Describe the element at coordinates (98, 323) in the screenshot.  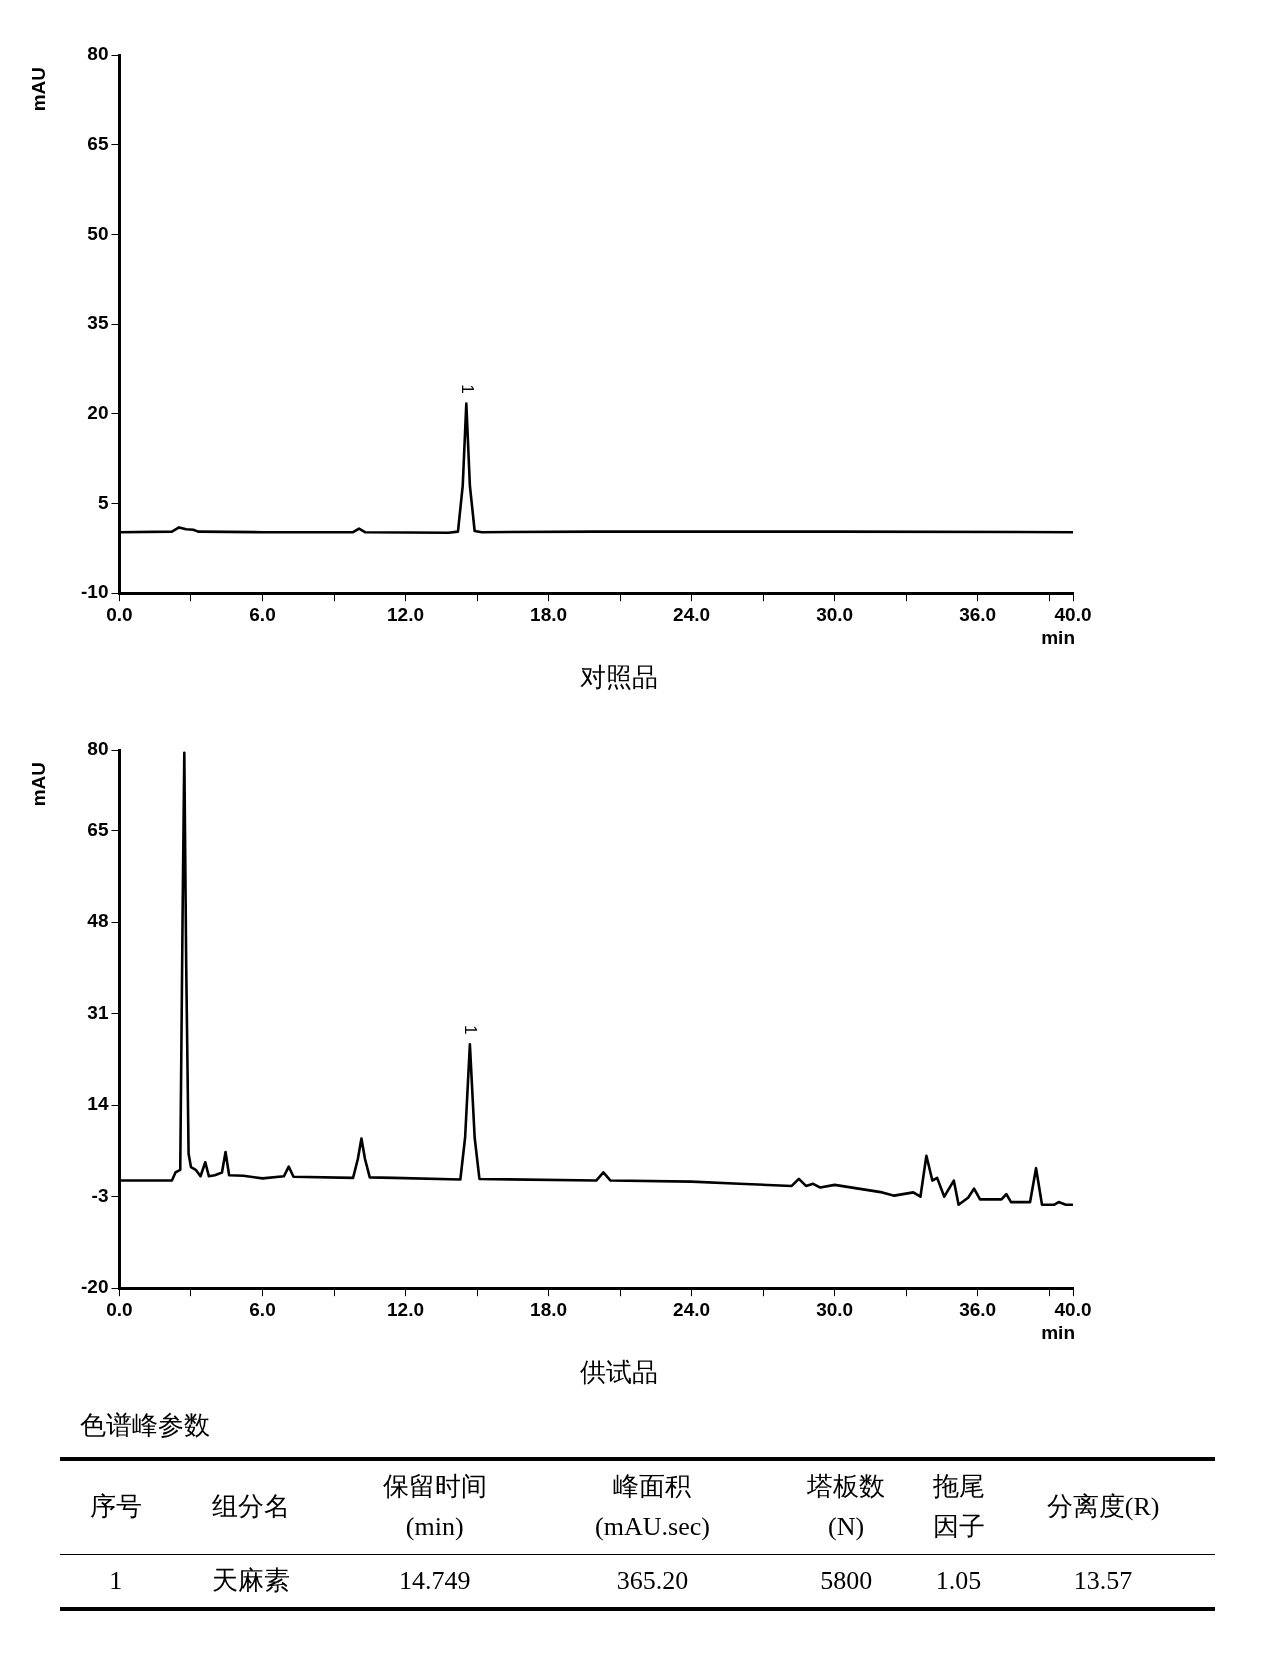
I see `y-tick-label: 35` at that location.